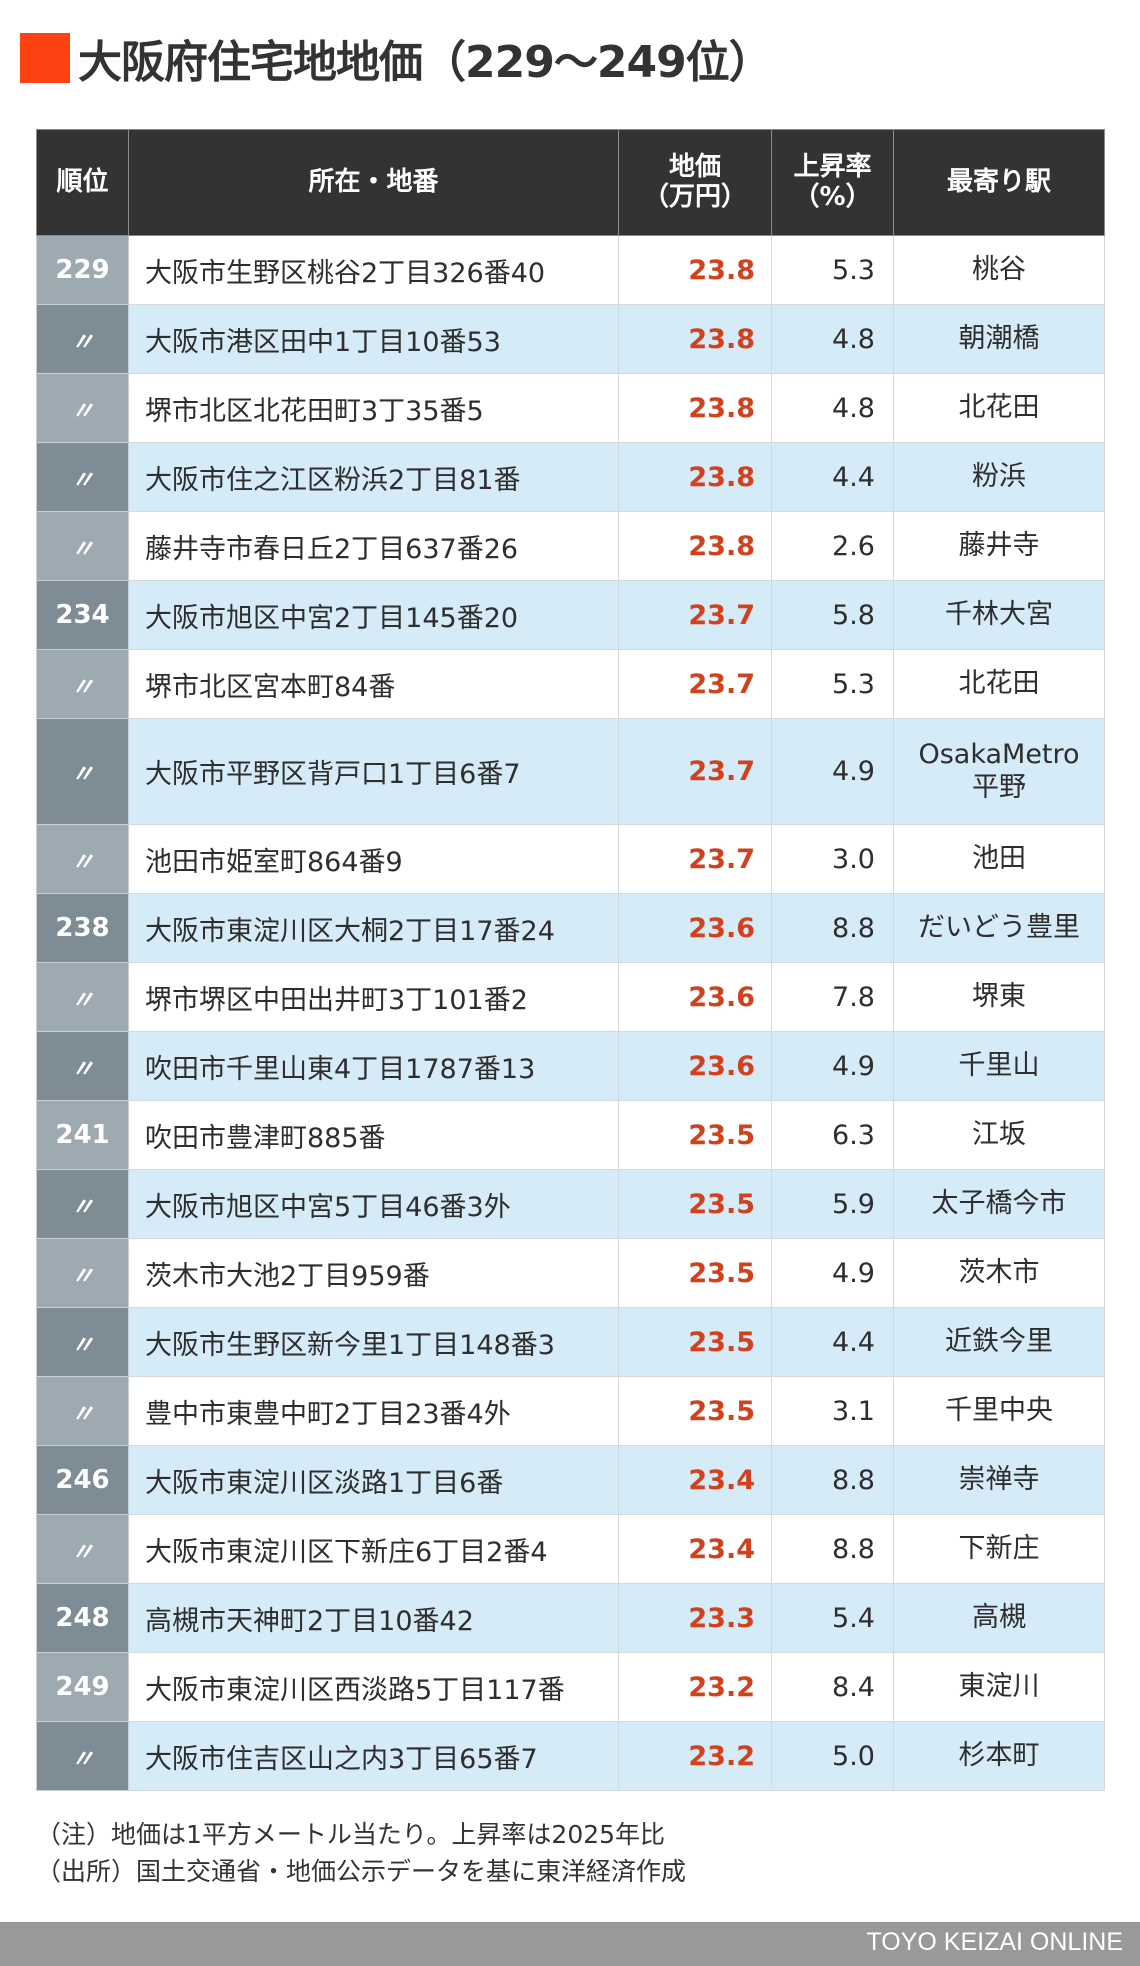  I want to click on station-cell: 茨木市, so click(999, 1273).